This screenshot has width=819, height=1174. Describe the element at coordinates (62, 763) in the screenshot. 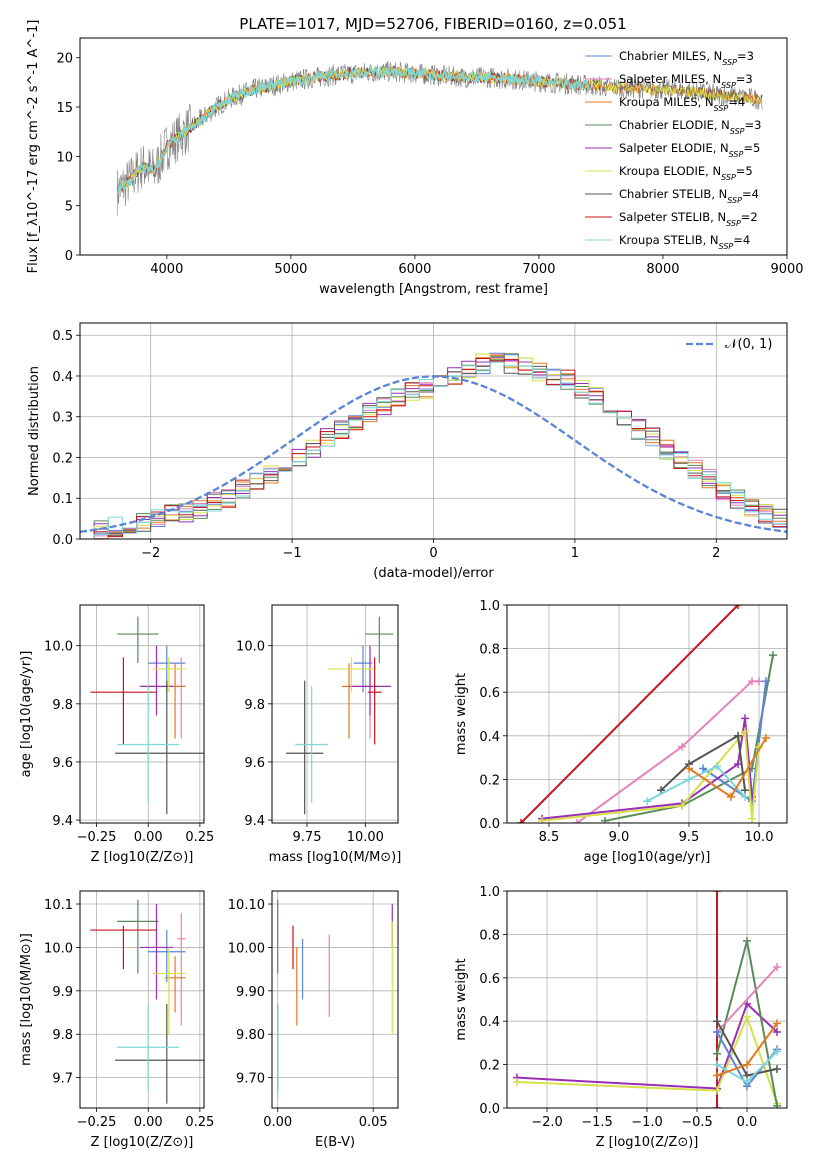

I see `y-tick-label: 9.6` at that location.